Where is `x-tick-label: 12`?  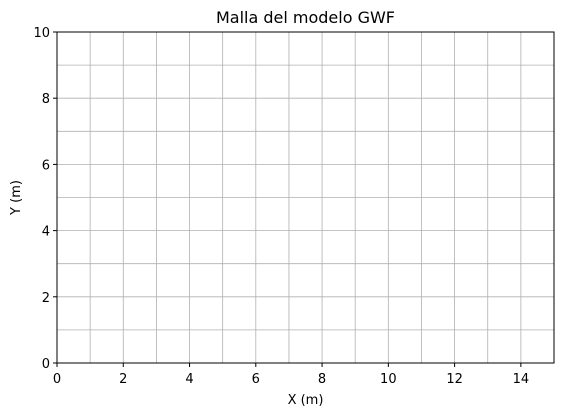
x-tick-label: 12 is located at coordinates (454, 379).